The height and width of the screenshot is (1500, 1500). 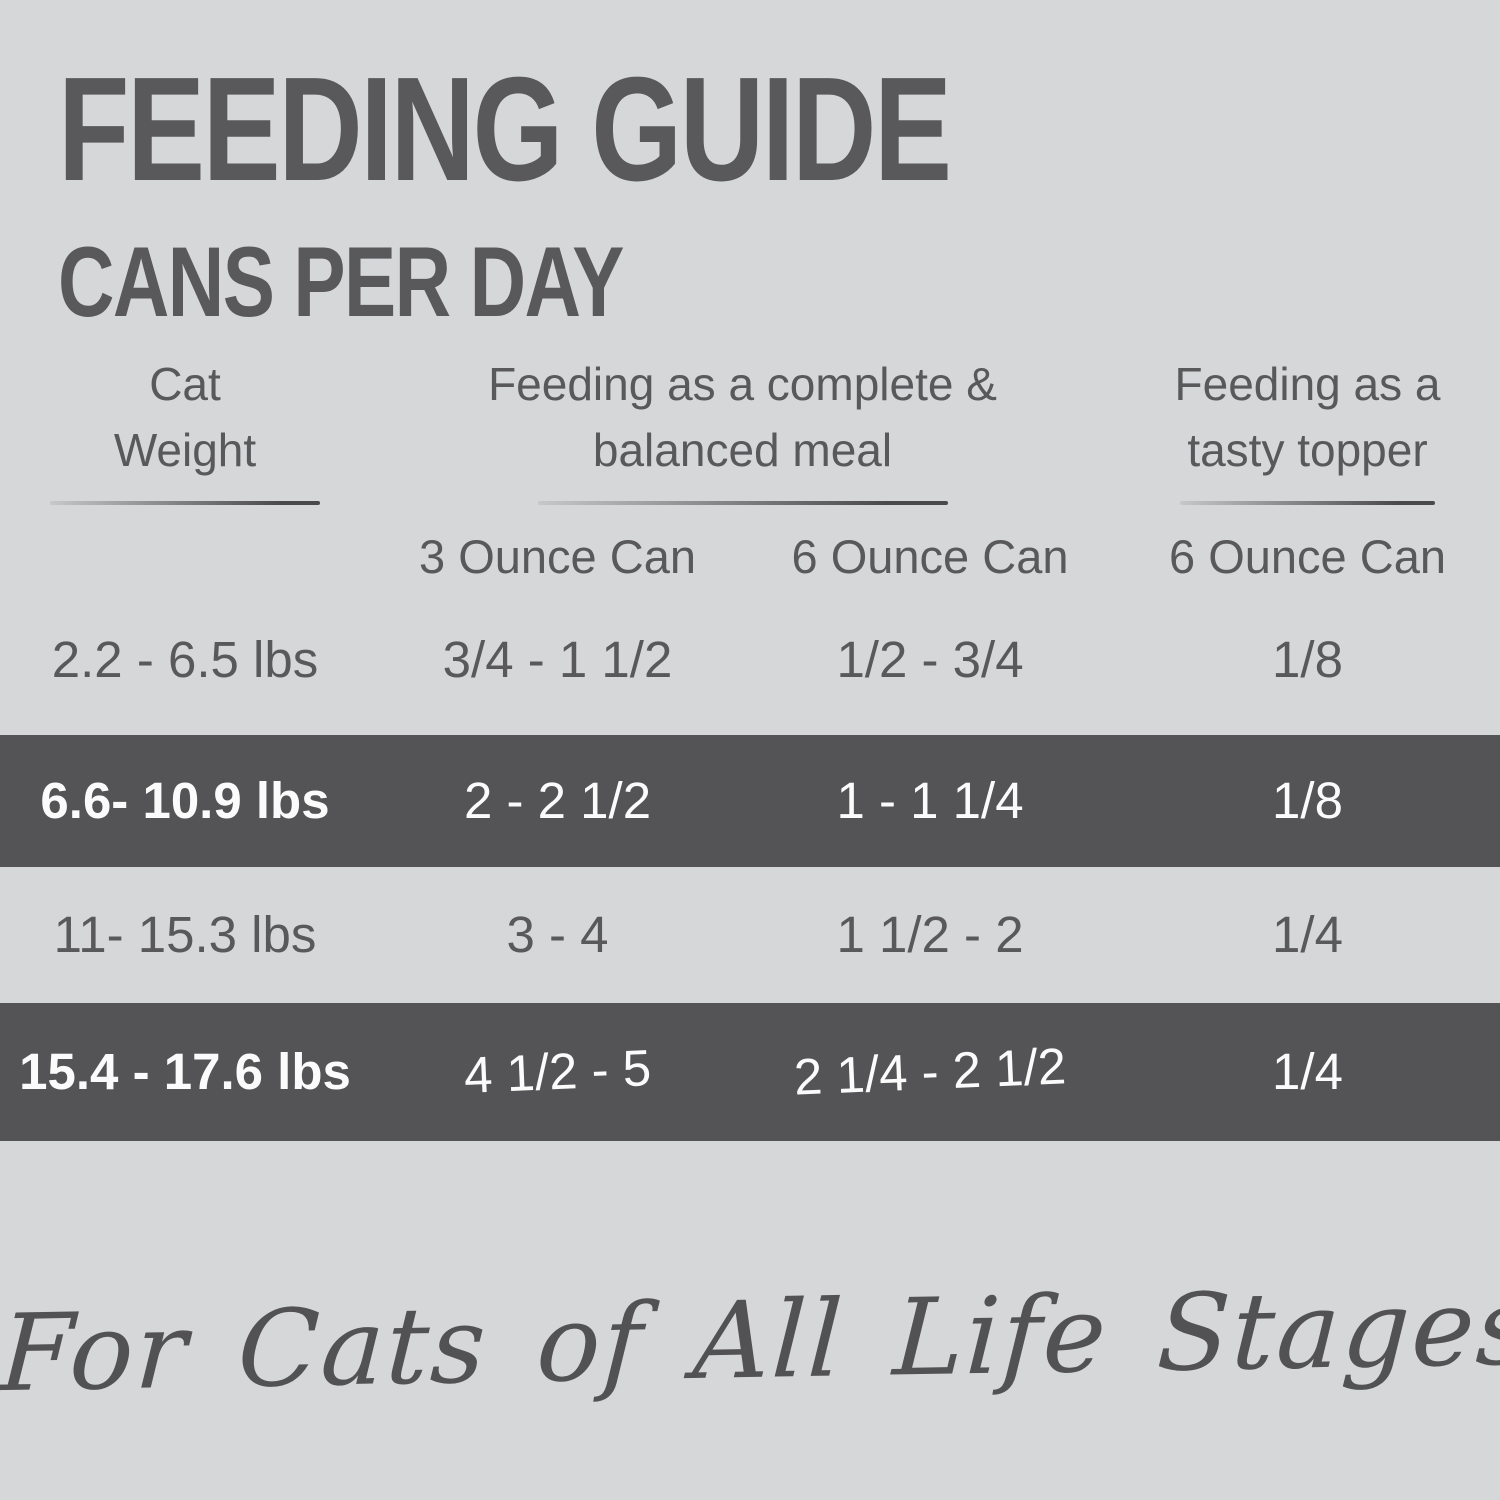 I want to click on header-tasty-topper: Feeding as a tasty topper, so click(x=1307, y=428).